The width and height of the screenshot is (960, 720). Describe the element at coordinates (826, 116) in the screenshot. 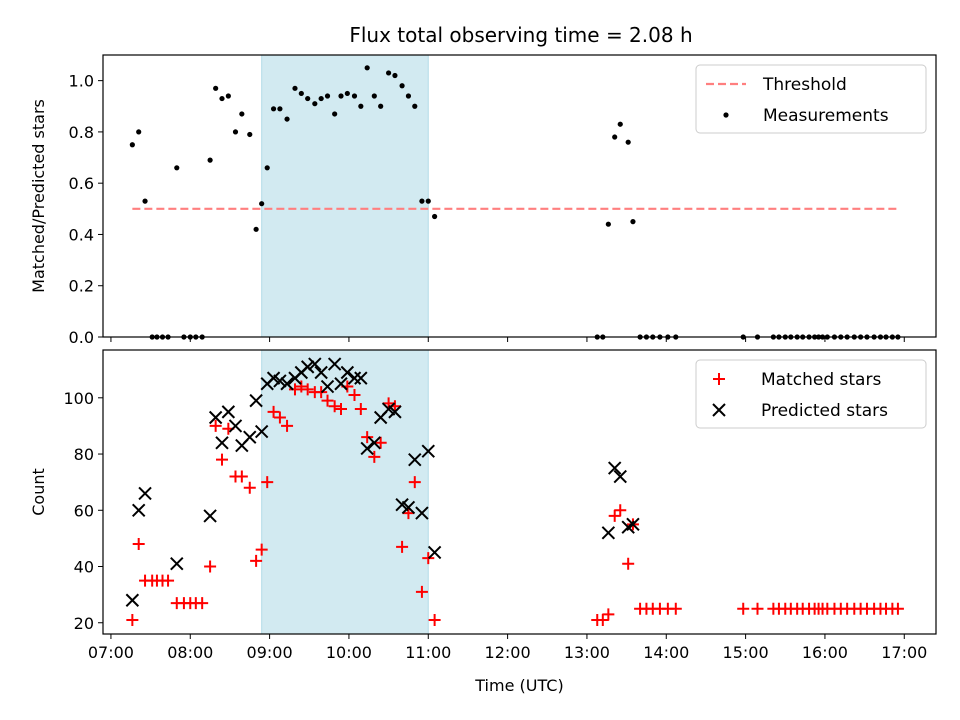

I see `legend-measurement-label: Measurements` at that location.